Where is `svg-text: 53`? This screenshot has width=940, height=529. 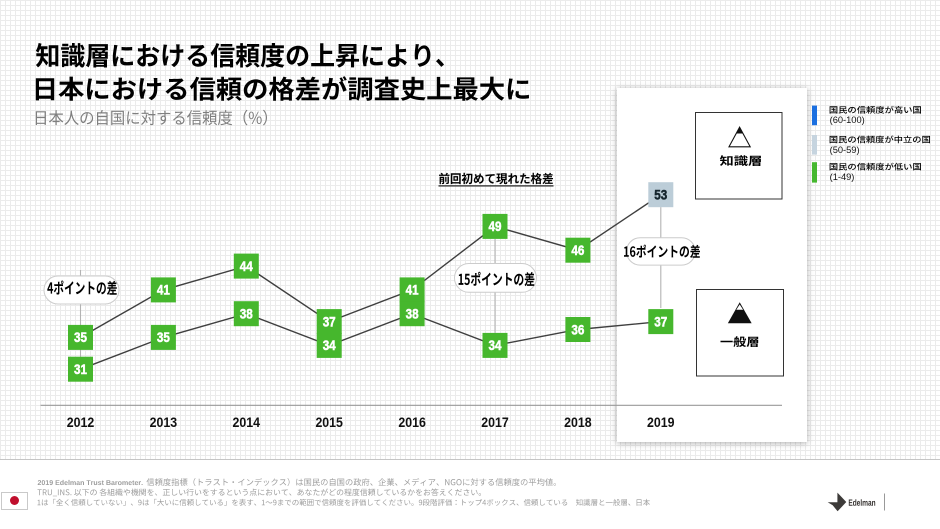 svg-text: 53 is located at coordinates (660, 195).